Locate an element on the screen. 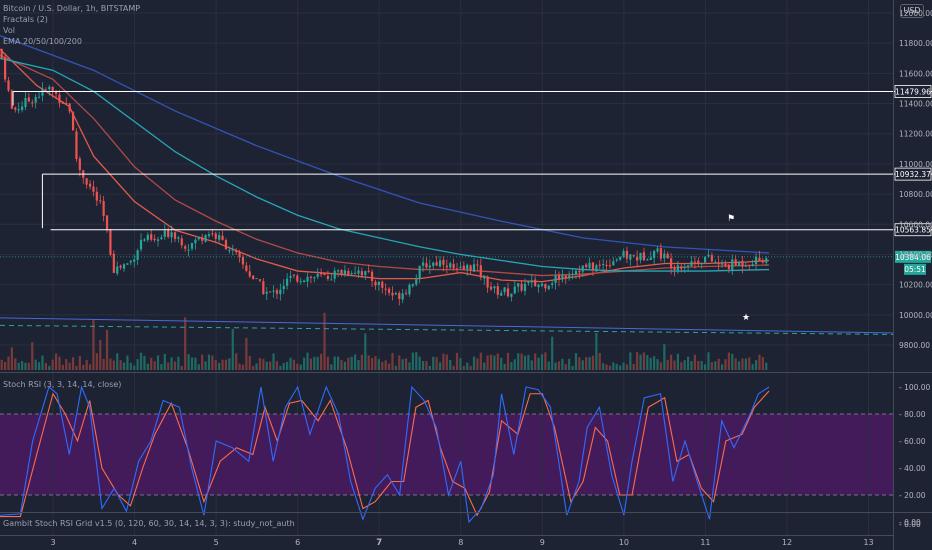 Image resolution: width=932 pixels, height=550 pixels. price-tick-label: 11800.00 is located at coordinates (915, 43).